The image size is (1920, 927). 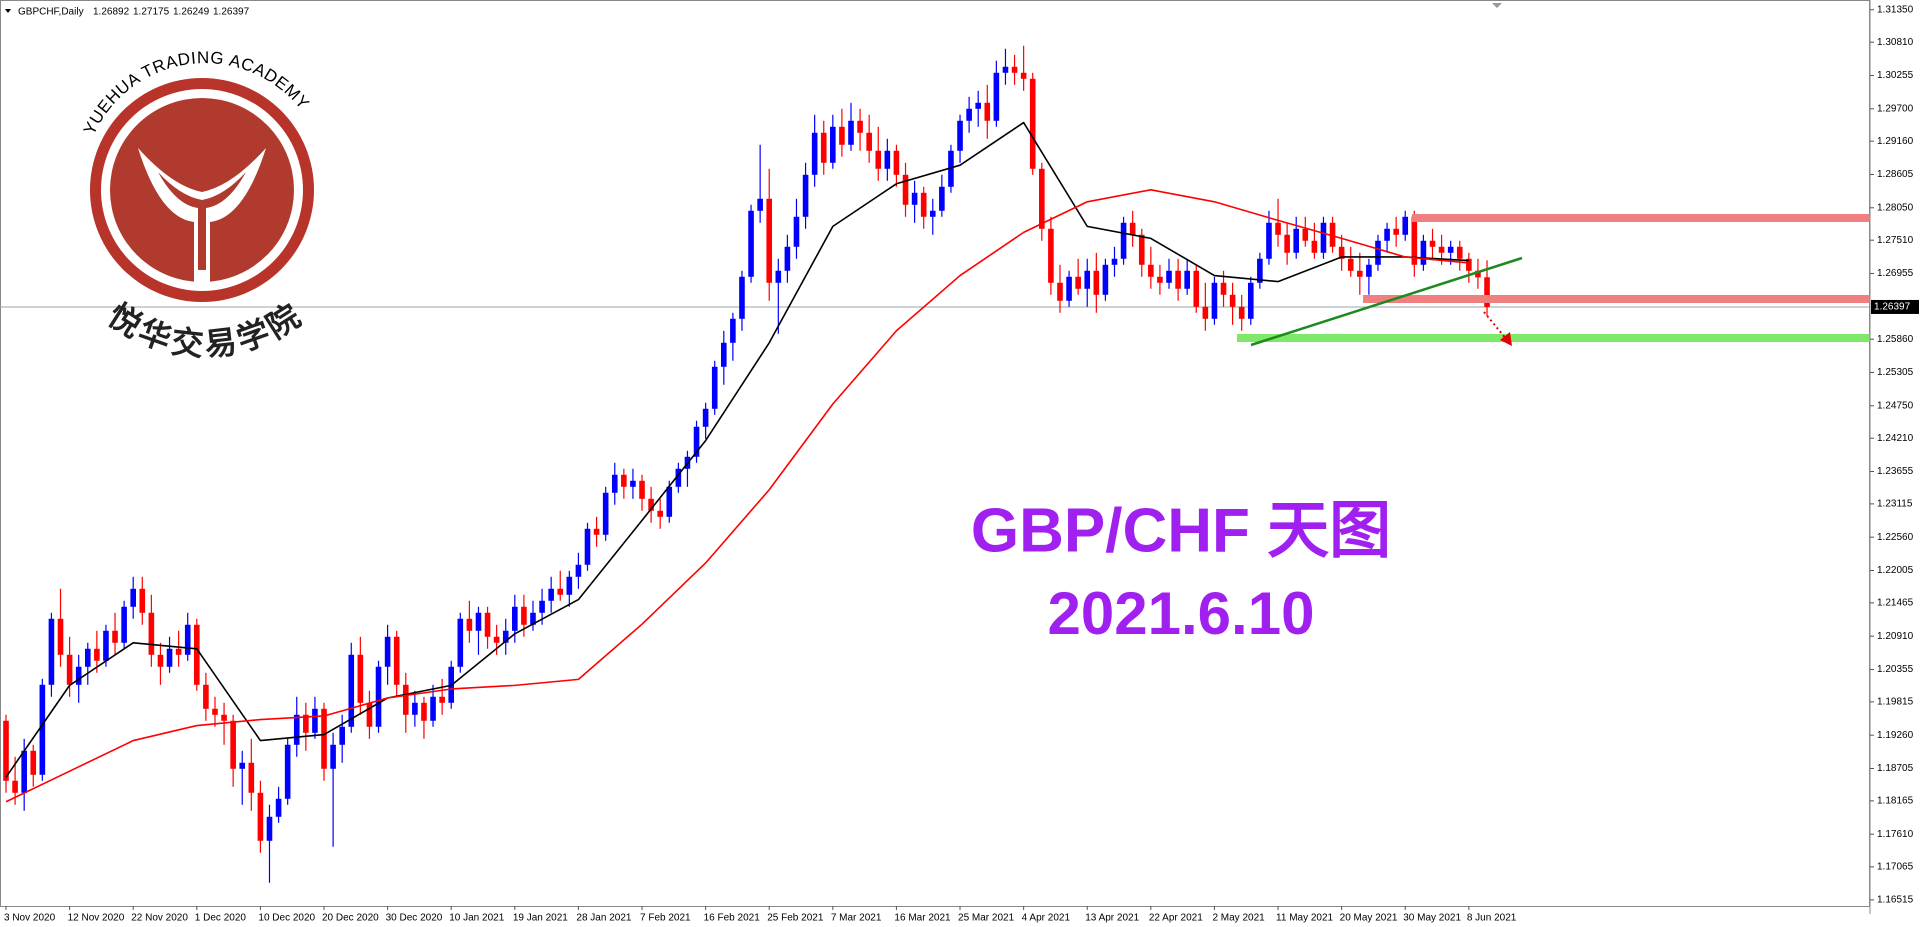 What do you see at coordinates (1895, 306) in the screenshot?
I see `current-price-box` at bounding box center [1895, 306].